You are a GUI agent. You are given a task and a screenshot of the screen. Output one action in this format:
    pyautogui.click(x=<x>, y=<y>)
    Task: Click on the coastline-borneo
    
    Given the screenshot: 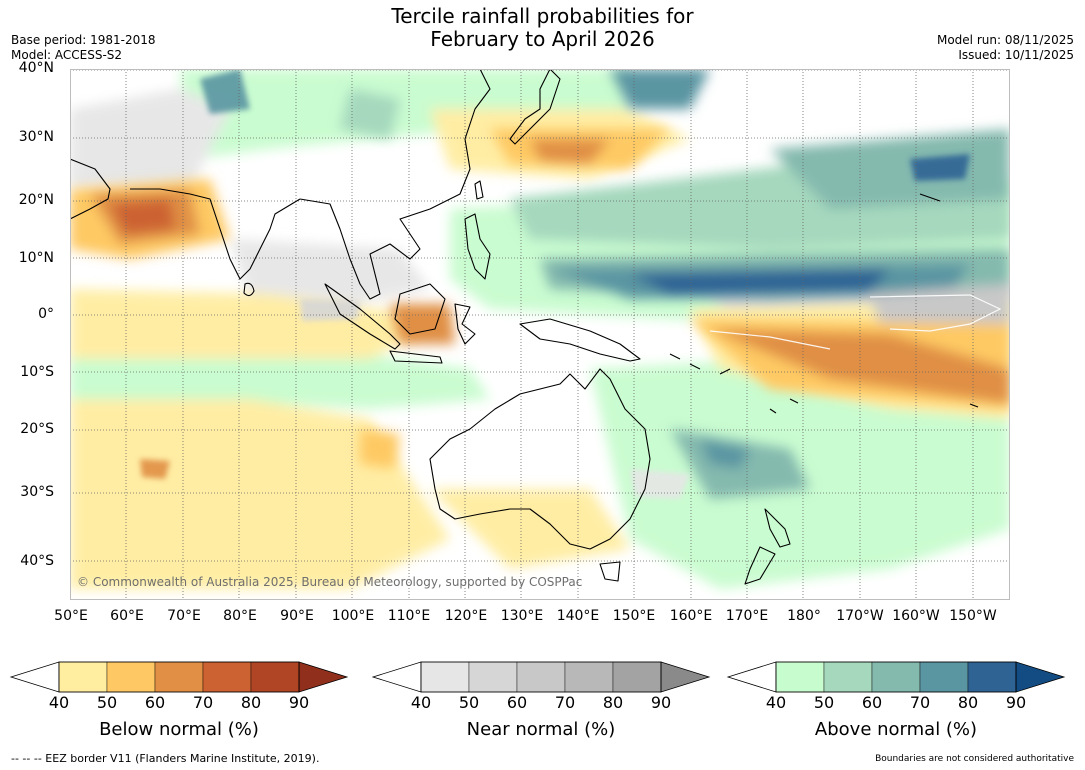 What is the action you would take?
    pyautogui.click(x=420, y=309)
    